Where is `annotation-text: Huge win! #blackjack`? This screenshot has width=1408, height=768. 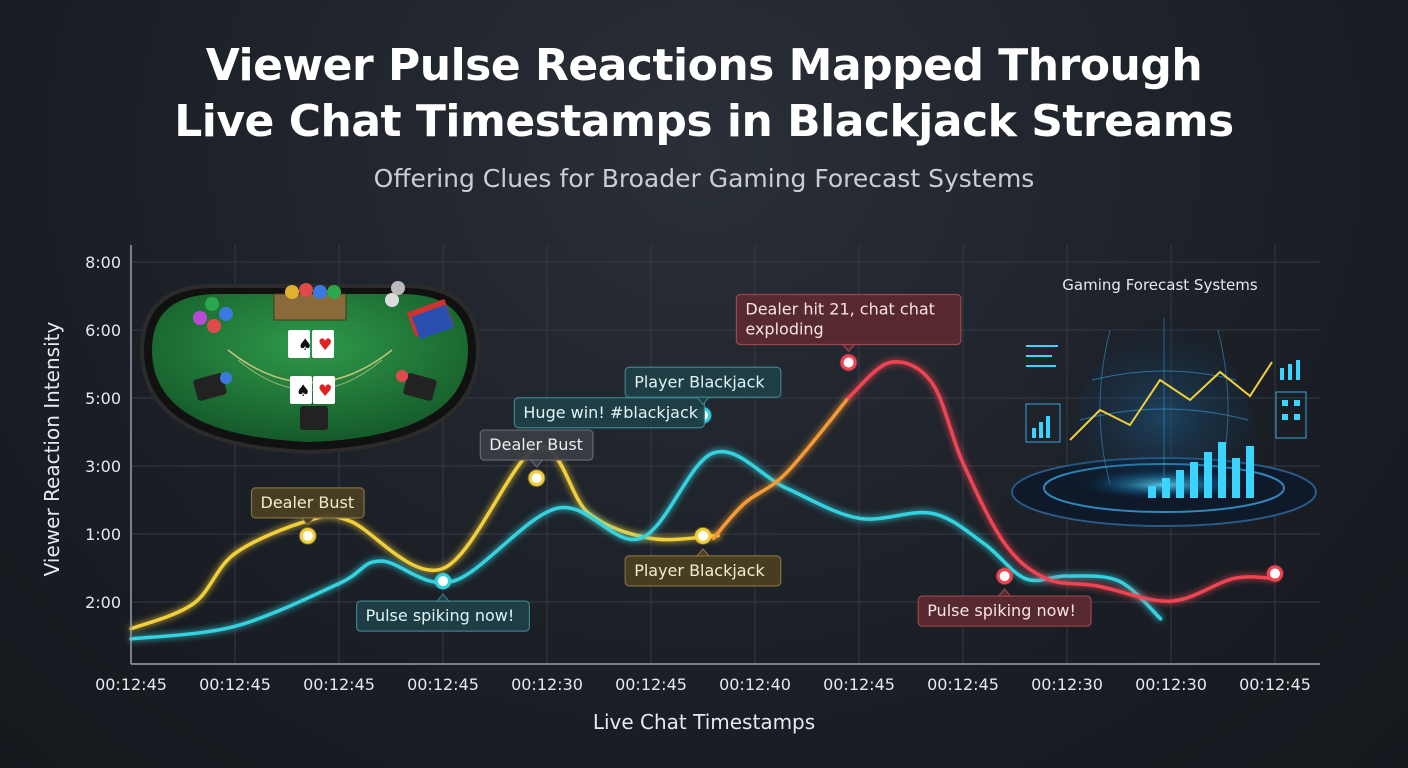 annotation-text: Huge win! #blackjack is located at coordinates (610, 412).